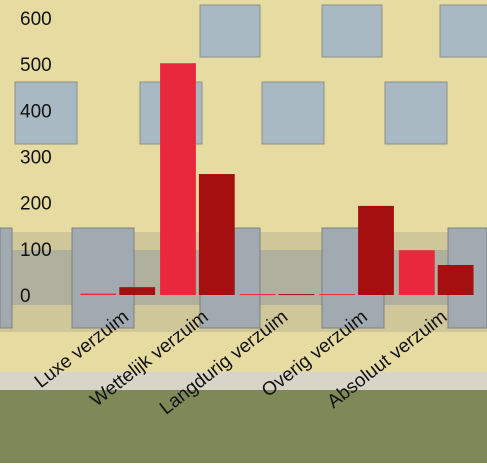  What do you see at coordinates (25, 296) in the screenshot?
I see `y-tick-label: 0` at bounding box center [25, 296].